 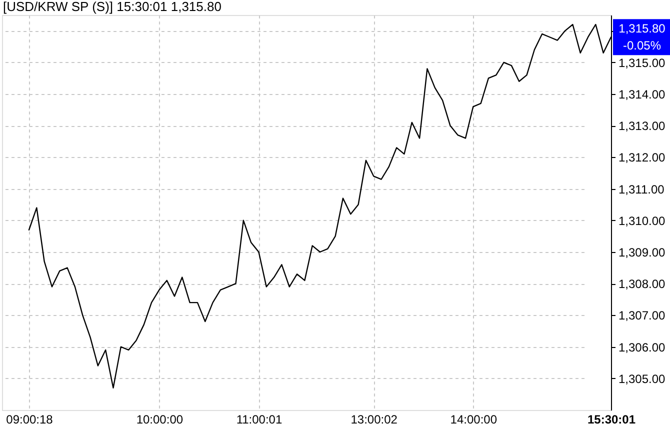 I want to click on data-label: 1,315.80, so click(x=642, y=29).